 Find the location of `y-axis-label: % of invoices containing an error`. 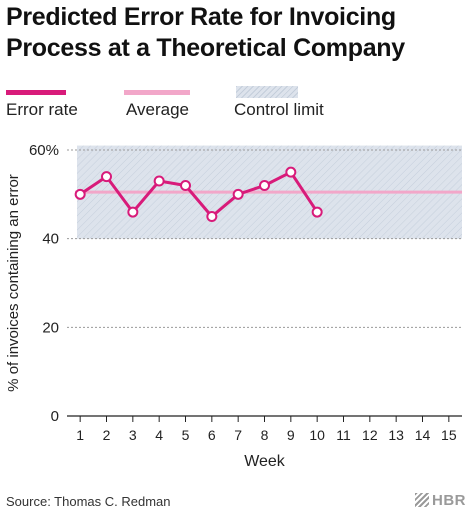

y-axis-label: % of invoices containing an error is located at coordinates (13, 283).